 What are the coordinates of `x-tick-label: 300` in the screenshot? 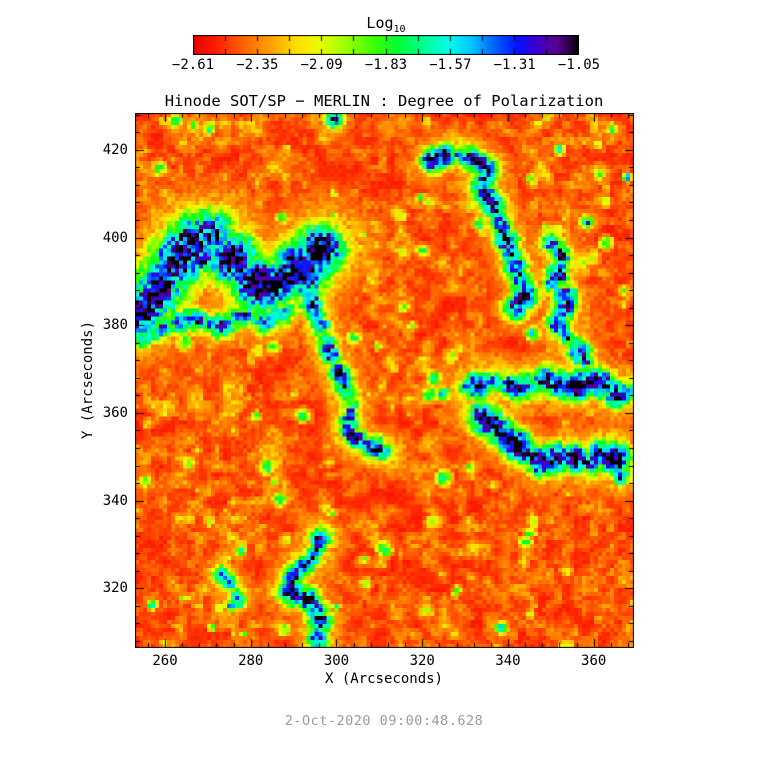 It's located at (336, 661).